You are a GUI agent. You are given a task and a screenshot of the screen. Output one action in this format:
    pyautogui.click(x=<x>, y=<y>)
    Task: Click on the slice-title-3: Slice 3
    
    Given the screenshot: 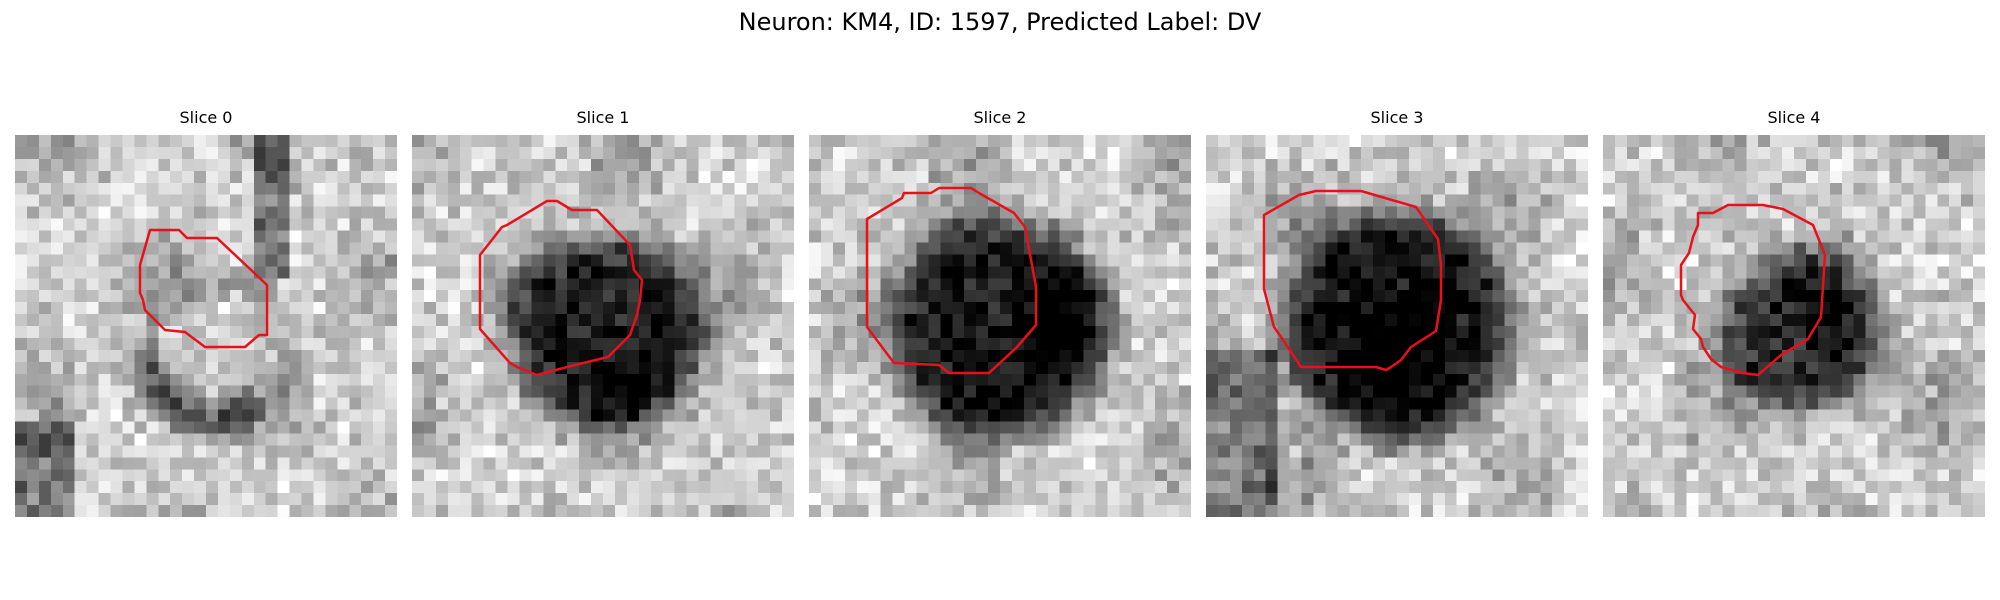 What is the action you would take?
    pyautogui.click(x=1397, y=117)
    